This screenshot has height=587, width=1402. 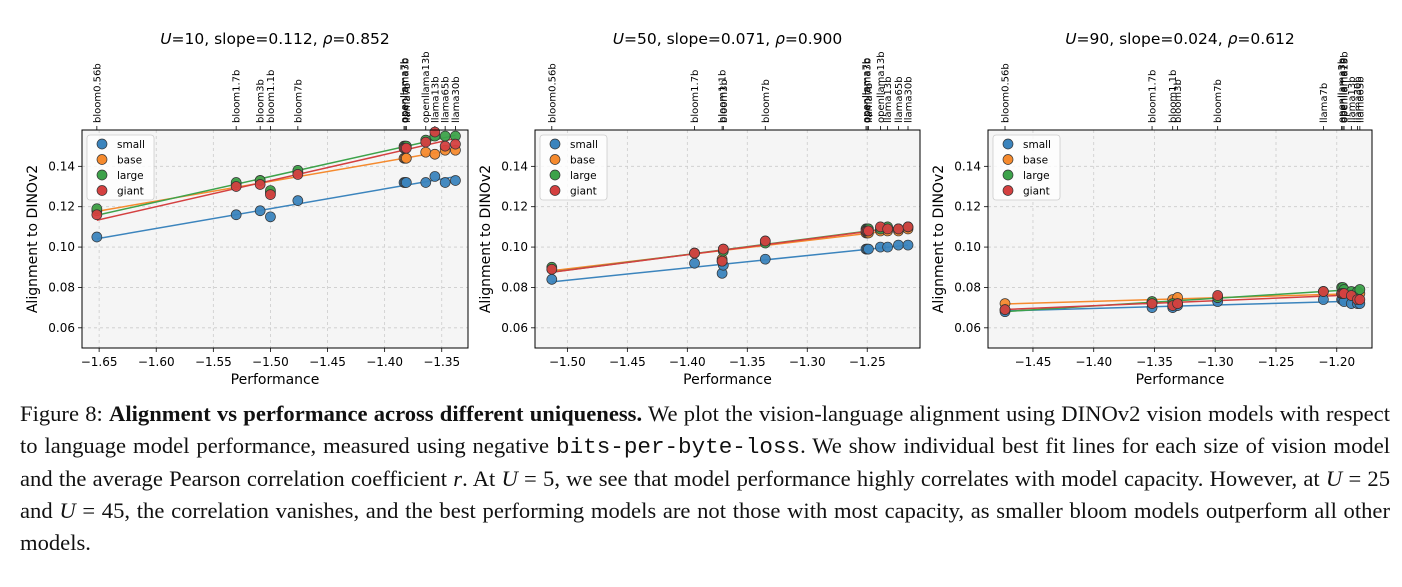 What do you see at coordinates (261, 101) in the screenshot?
I see `model-label: bloom3b` at bounding box center [261, 101].